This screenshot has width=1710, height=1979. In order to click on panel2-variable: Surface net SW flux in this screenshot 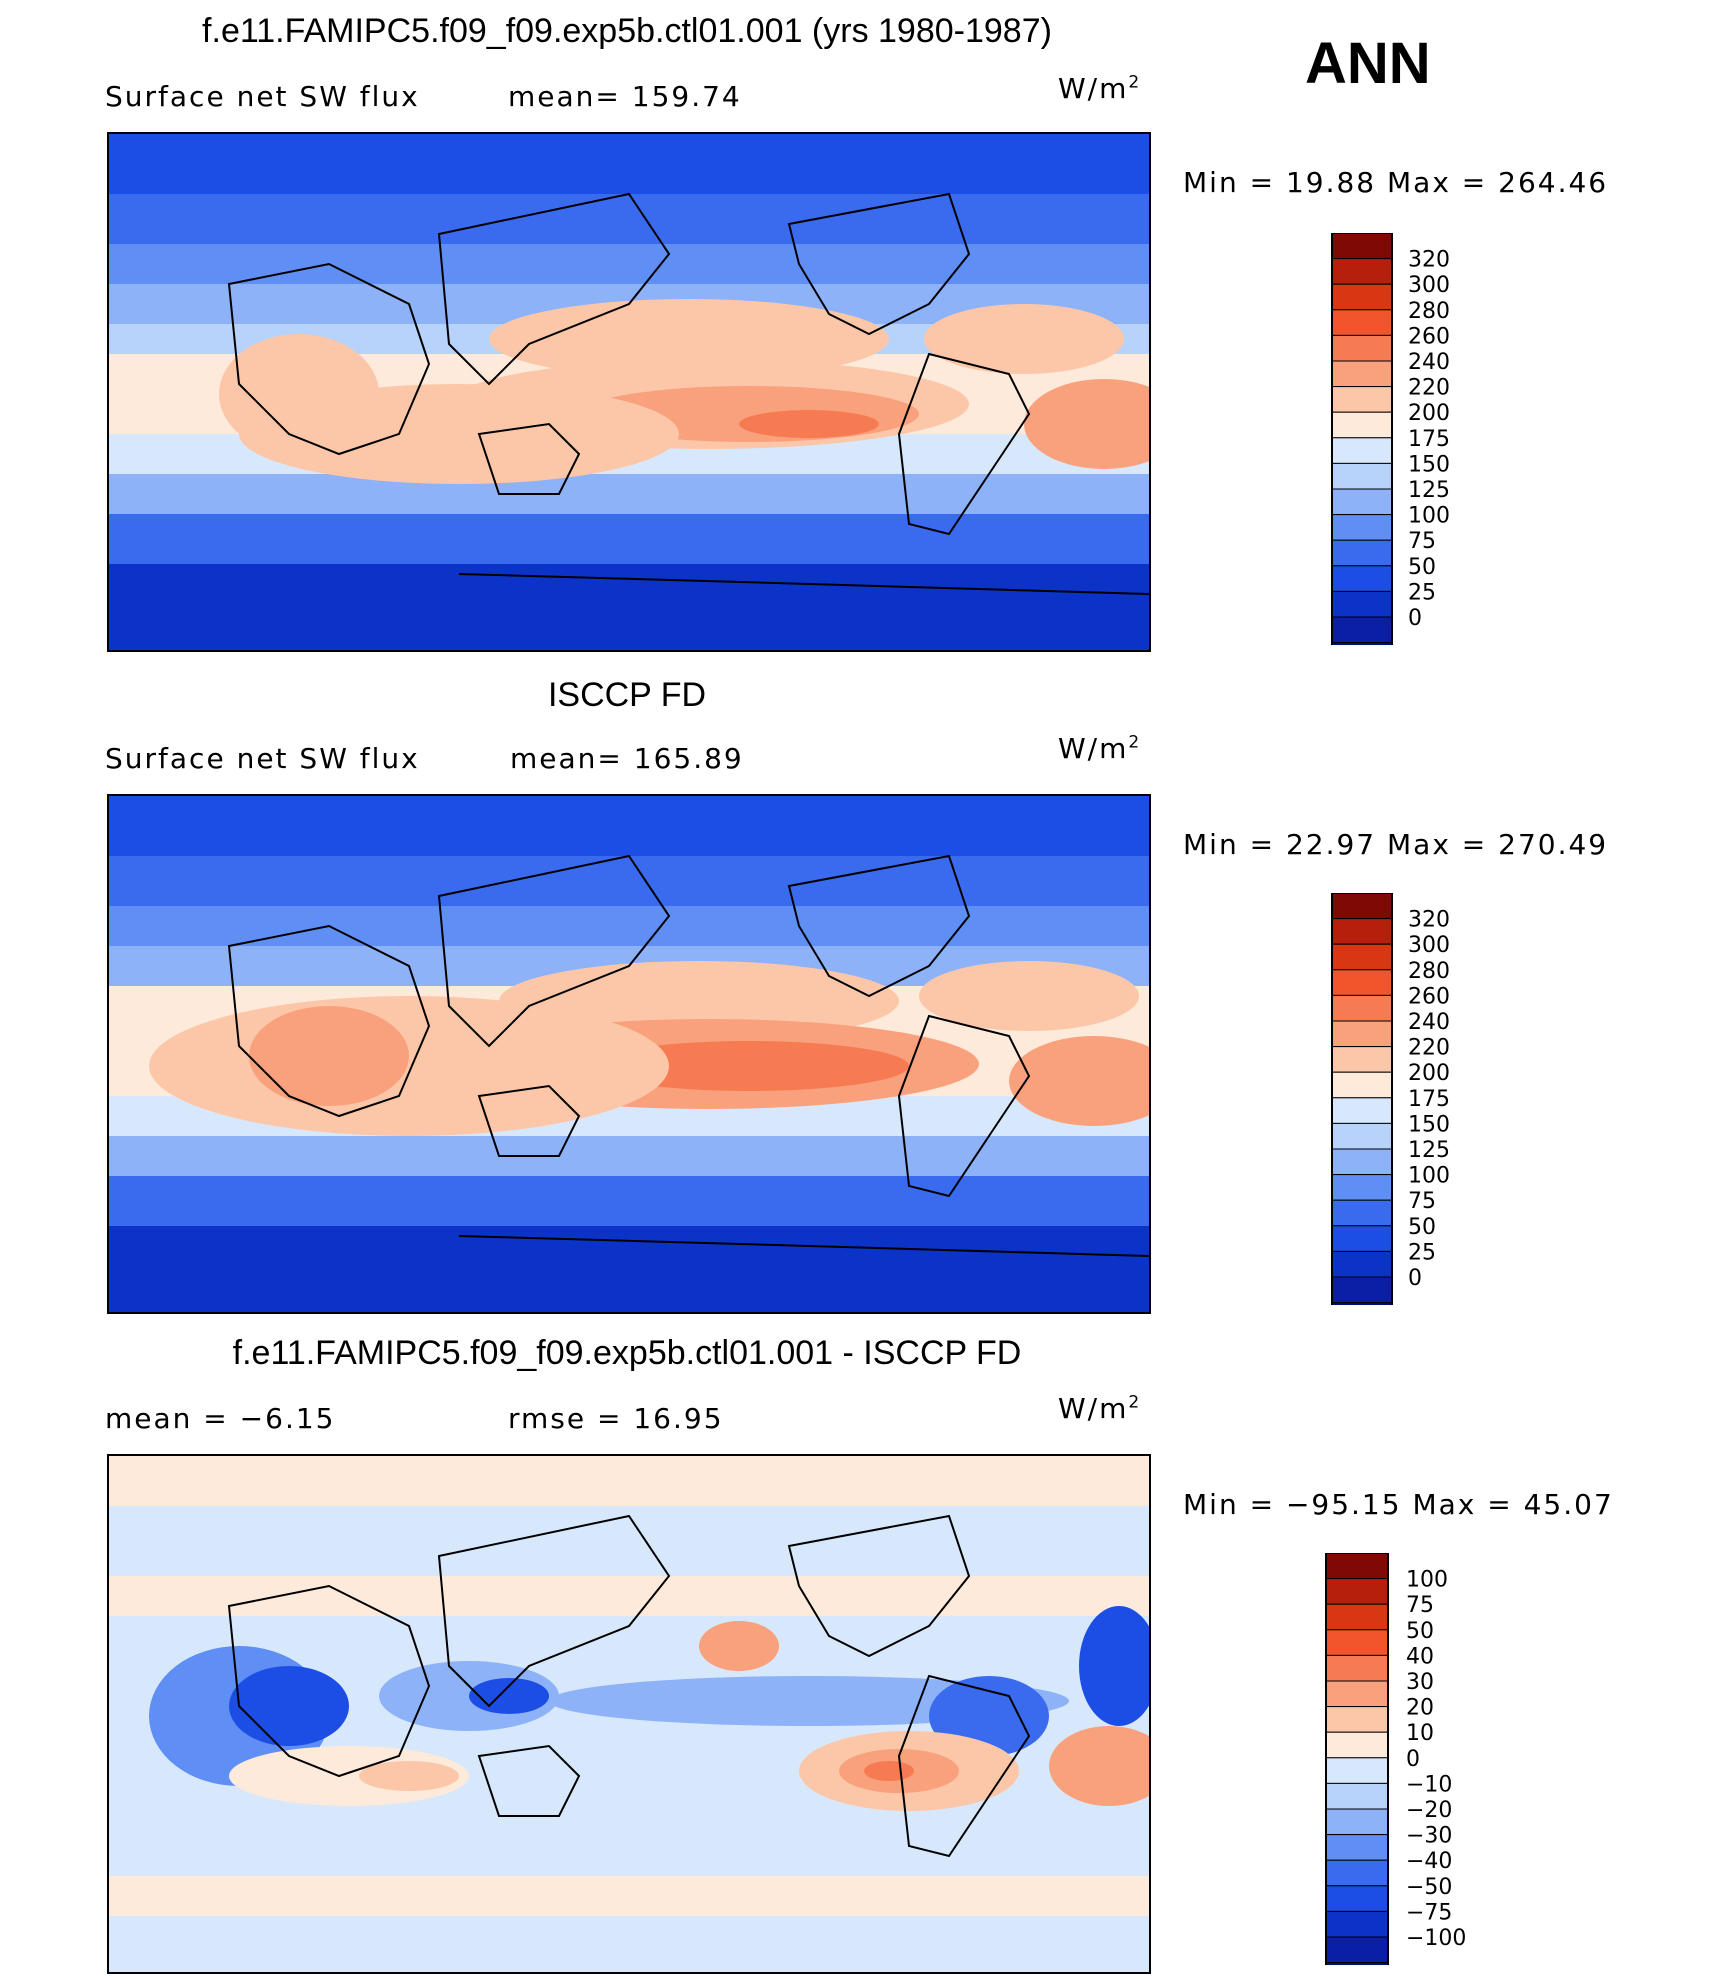, I will do `click(262, 758)`.